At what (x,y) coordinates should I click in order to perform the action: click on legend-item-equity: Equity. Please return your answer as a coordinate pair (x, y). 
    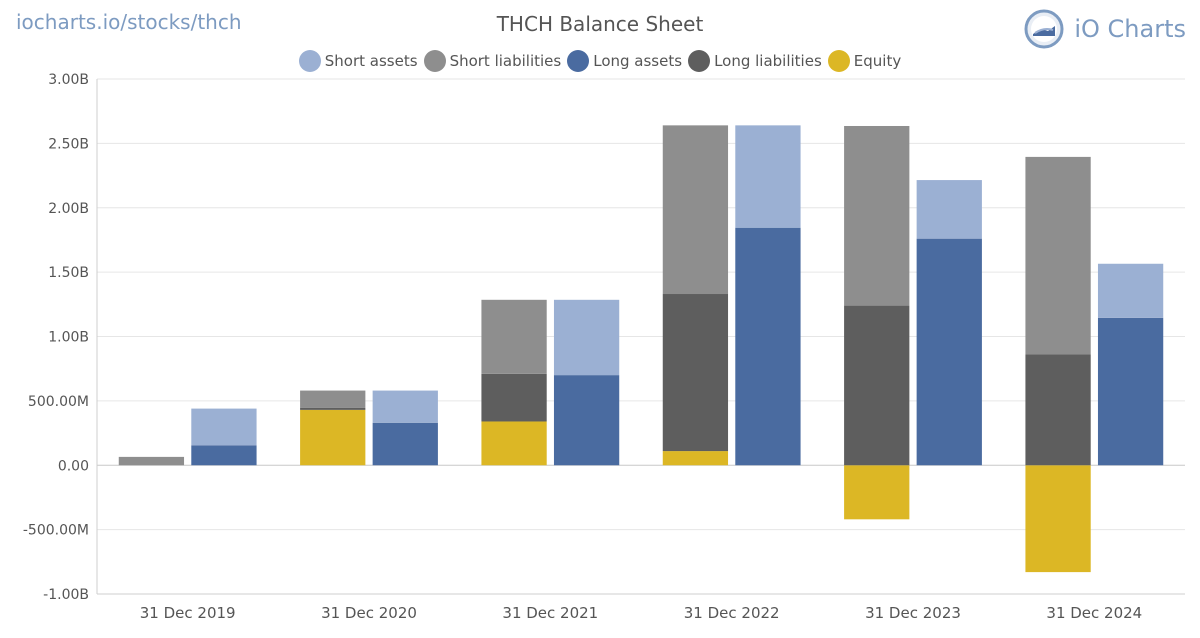
    Looking at the image, I should click on (864, 61).